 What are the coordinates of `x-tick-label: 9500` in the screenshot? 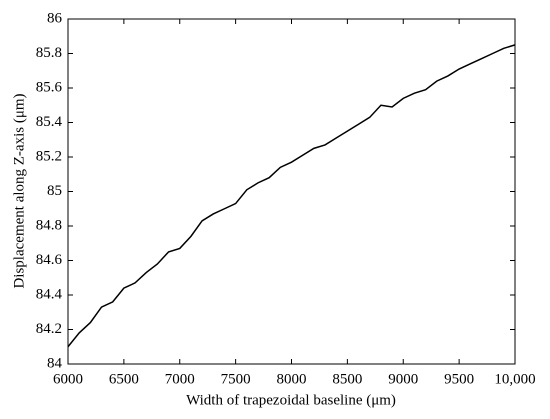 It's located at (459, 379).